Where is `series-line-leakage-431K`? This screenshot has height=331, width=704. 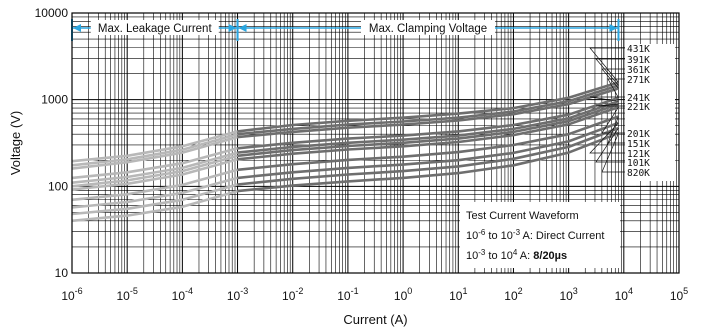 series-line-leakage-431K is located at coordinates (154, 146).